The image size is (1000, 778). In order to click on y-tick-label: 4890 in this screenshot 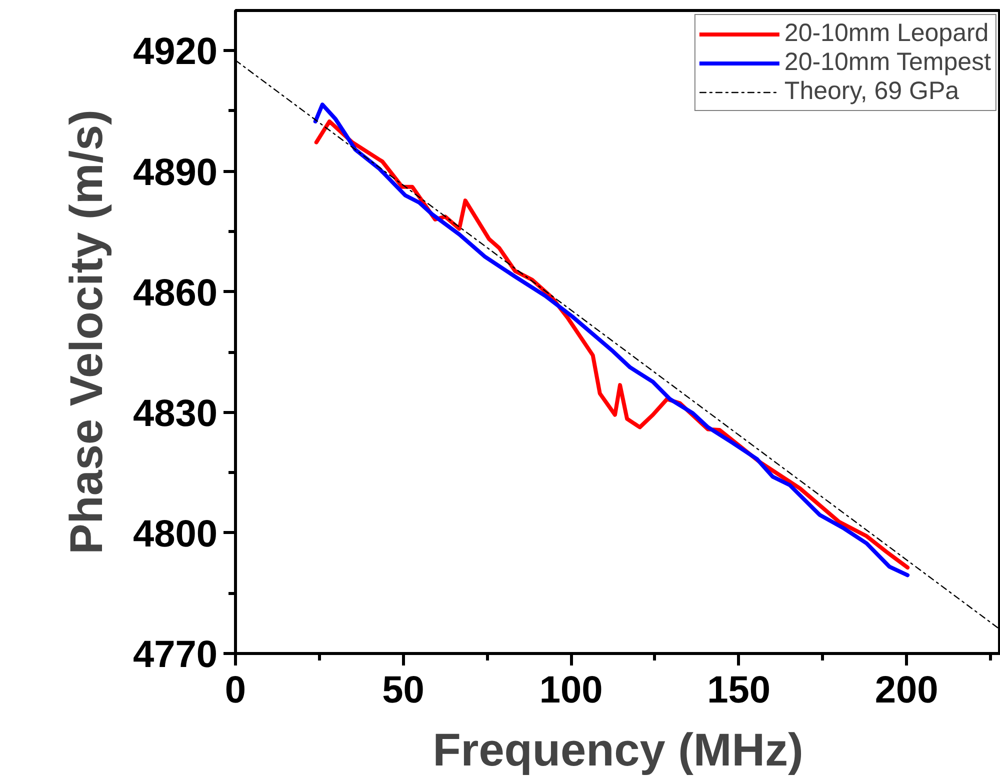, I will do `click(175, 173)`.